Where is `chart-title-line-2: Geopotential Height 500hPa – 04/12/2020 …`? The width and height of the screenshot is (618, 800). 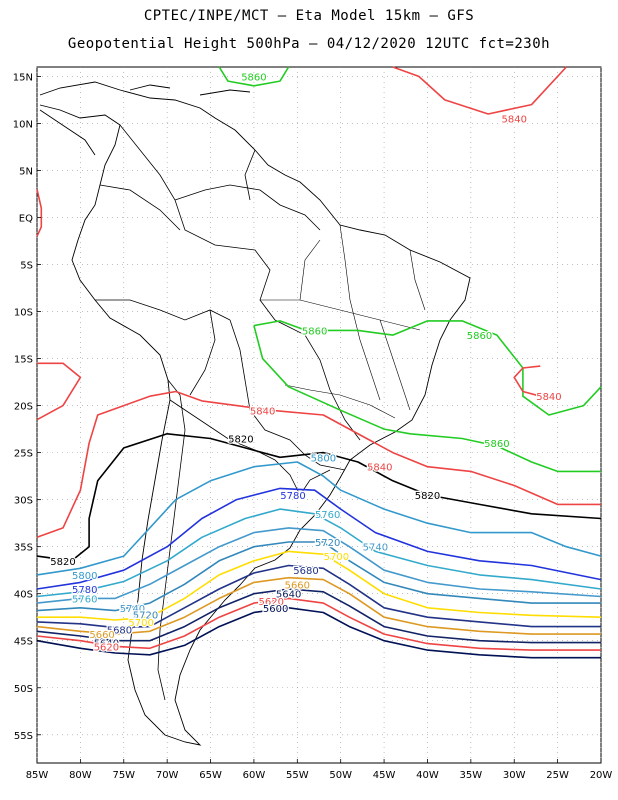 chart-title-line-2: Geopotential Height 500hPa – 04/12/2020 … is located at coordinates (309, 44).